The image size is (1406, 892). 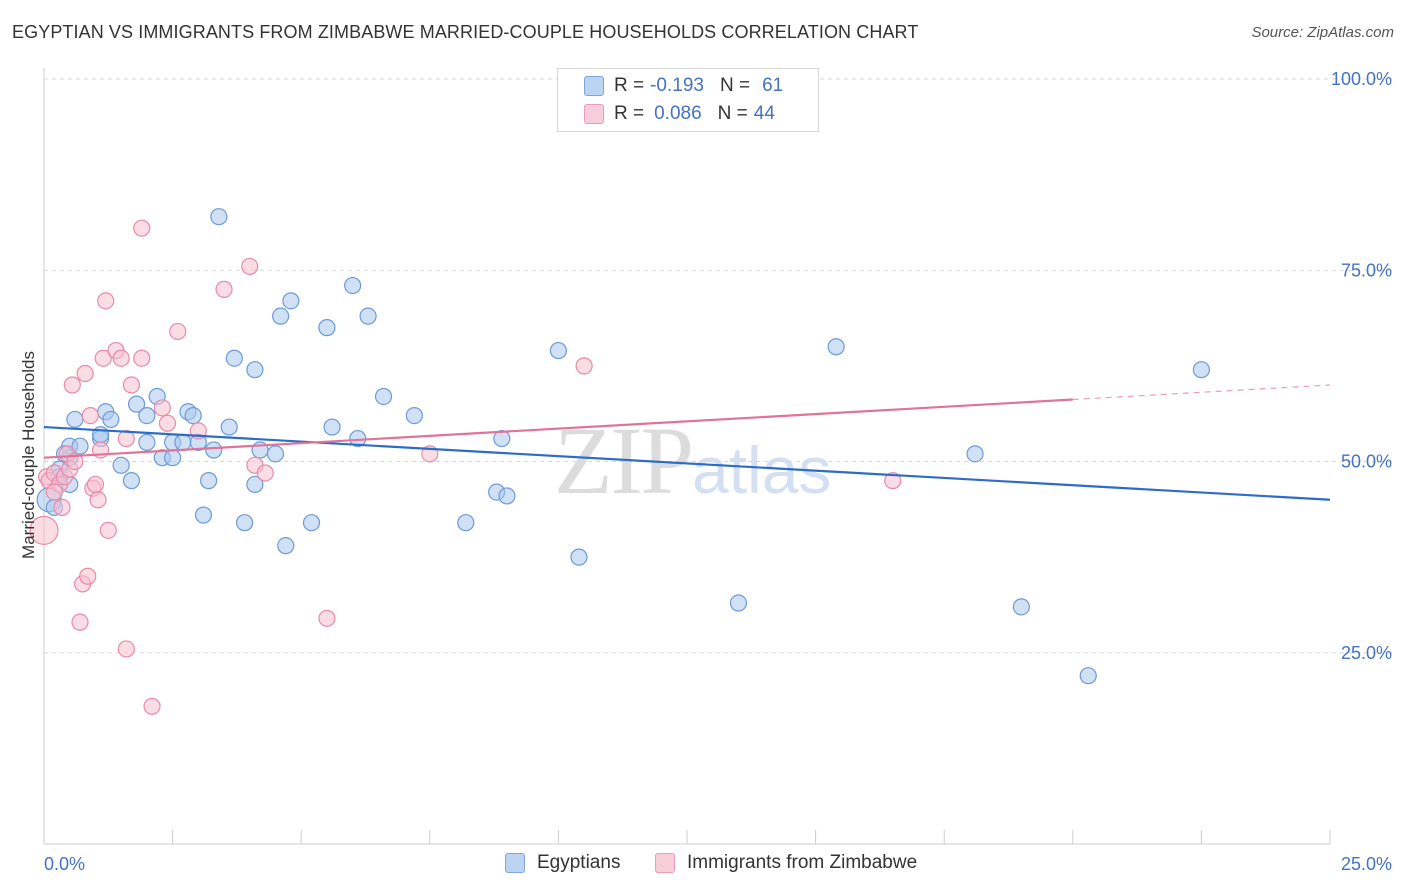 What do you see at coordinates (1366, 864) in the screenshot?
I see `x-tick-label: 25.0%` at bounding box center [1366, 864].